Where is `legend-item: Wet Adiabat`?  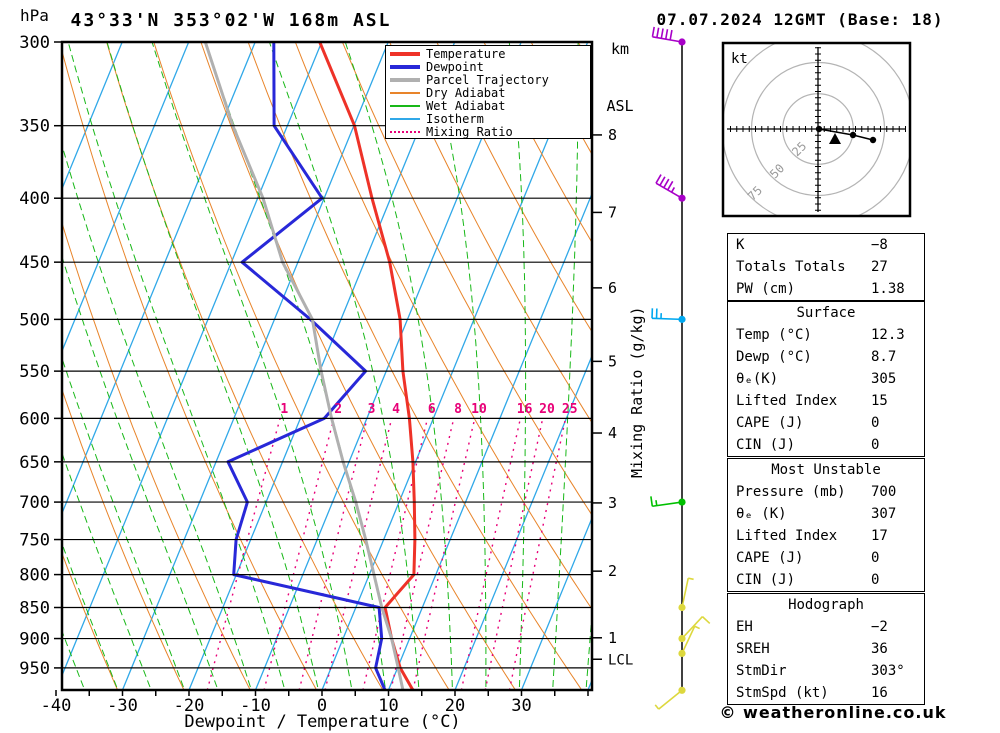 legend-item: Wet Adiabat is located at coordinates (490, 105).